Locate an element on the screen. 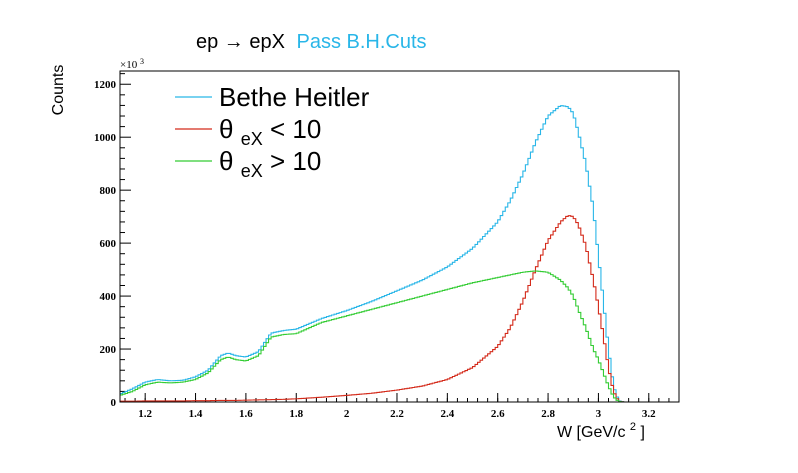 Image resolution: width=798 pixels, height=473 pixels. chart-title: ep → epX Pass B.H.Cuts is located at coordinates (311, 42).